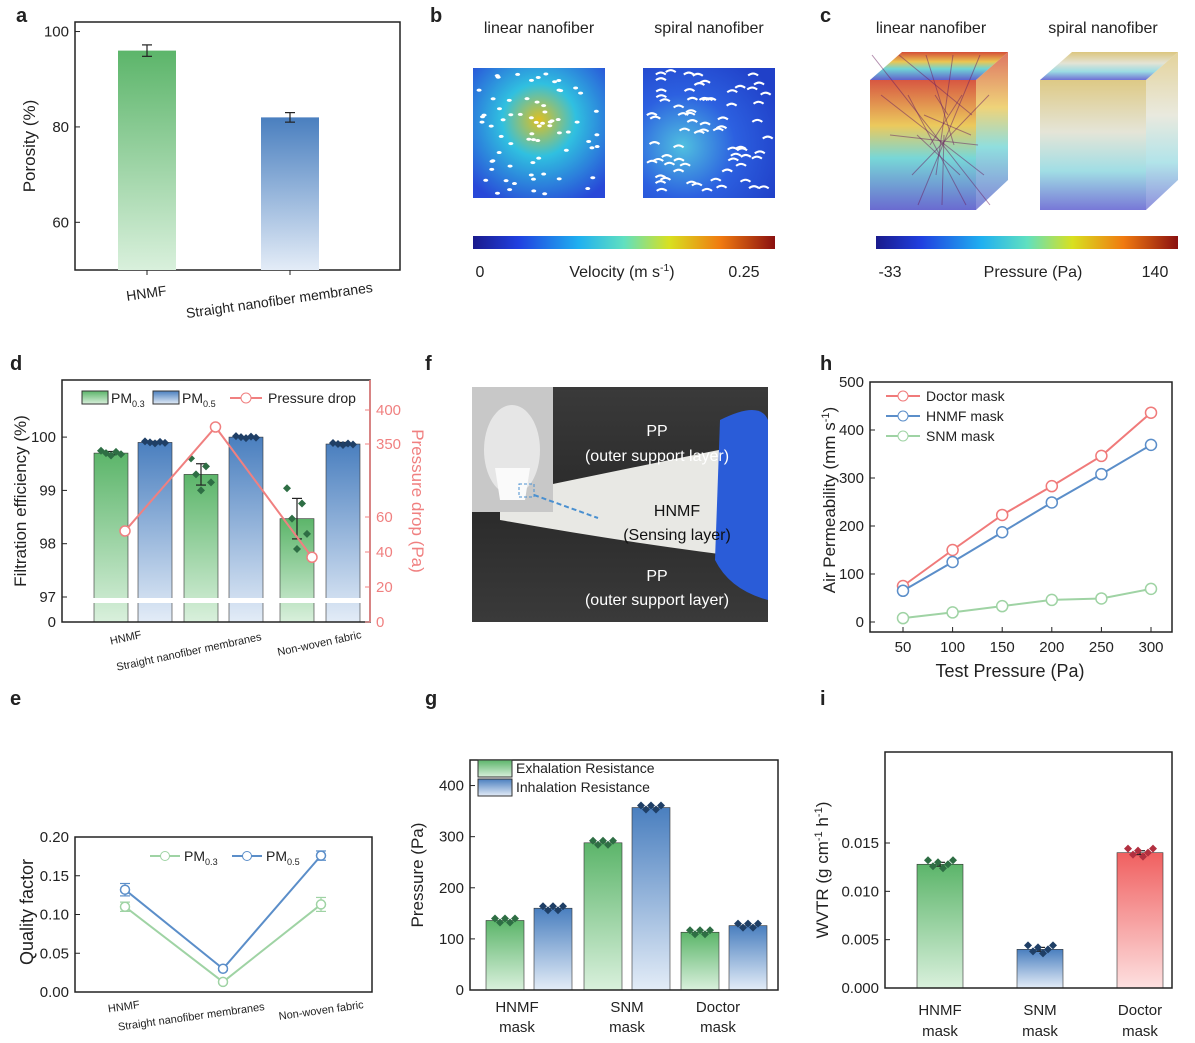  I want to click on panel-label-g: g, so click(431, 699).